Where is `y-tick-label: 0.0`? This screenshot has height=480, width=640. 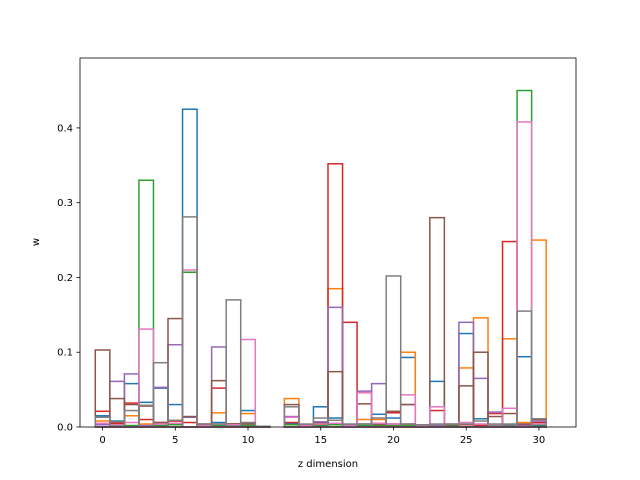 y-tick-label: 0.0 is located at coordinates (65, 428).